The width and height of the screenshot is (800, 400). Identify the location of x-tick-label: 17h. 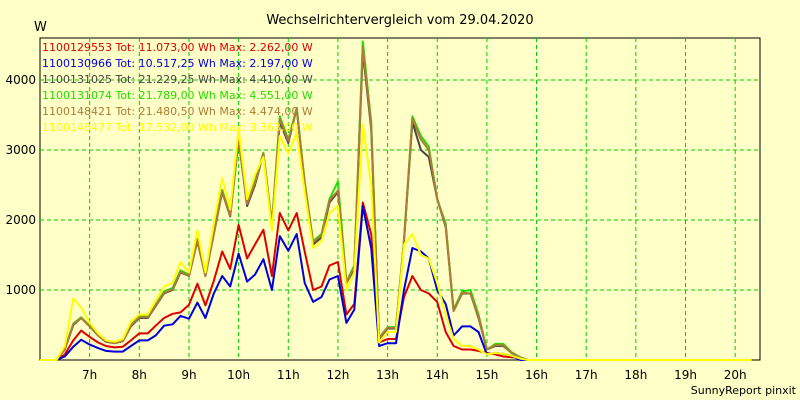
(586, 375).